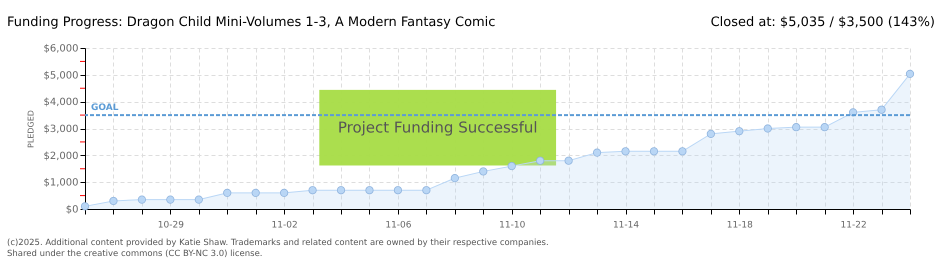  I want to click on y-tick-label: $5,000, so click(61, 76).